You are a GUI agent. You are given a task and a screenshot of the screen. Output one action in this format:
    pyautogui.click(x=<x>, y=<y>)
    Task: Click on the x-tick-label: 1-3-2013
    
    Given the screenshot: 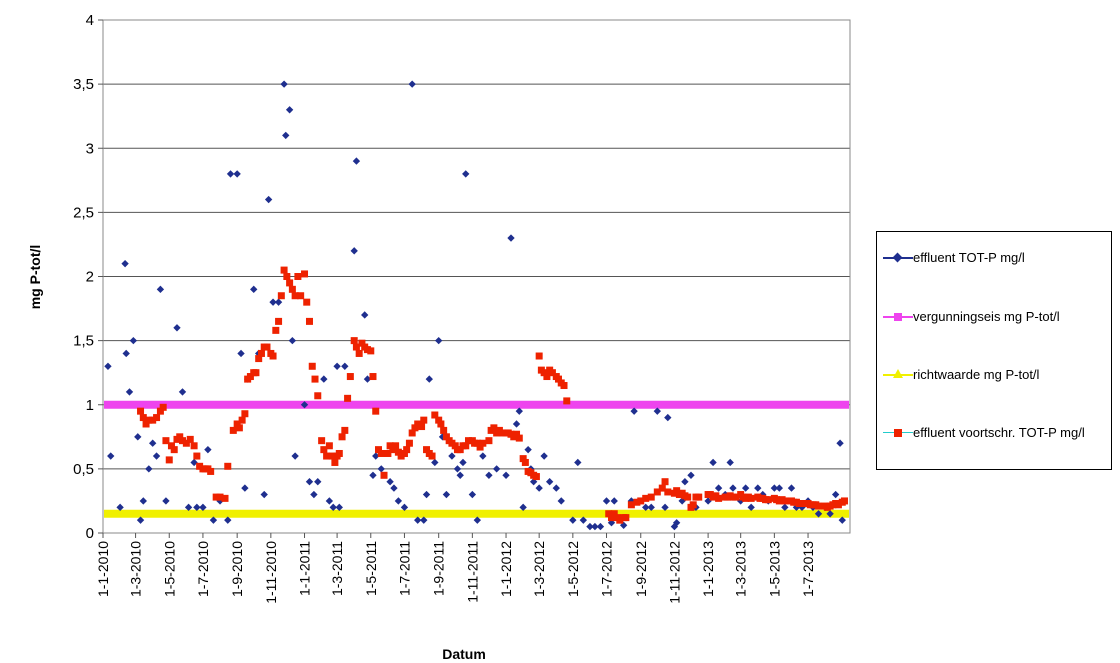 What is the action you would take?
    pyautogui.click(x=741, y=569)
    